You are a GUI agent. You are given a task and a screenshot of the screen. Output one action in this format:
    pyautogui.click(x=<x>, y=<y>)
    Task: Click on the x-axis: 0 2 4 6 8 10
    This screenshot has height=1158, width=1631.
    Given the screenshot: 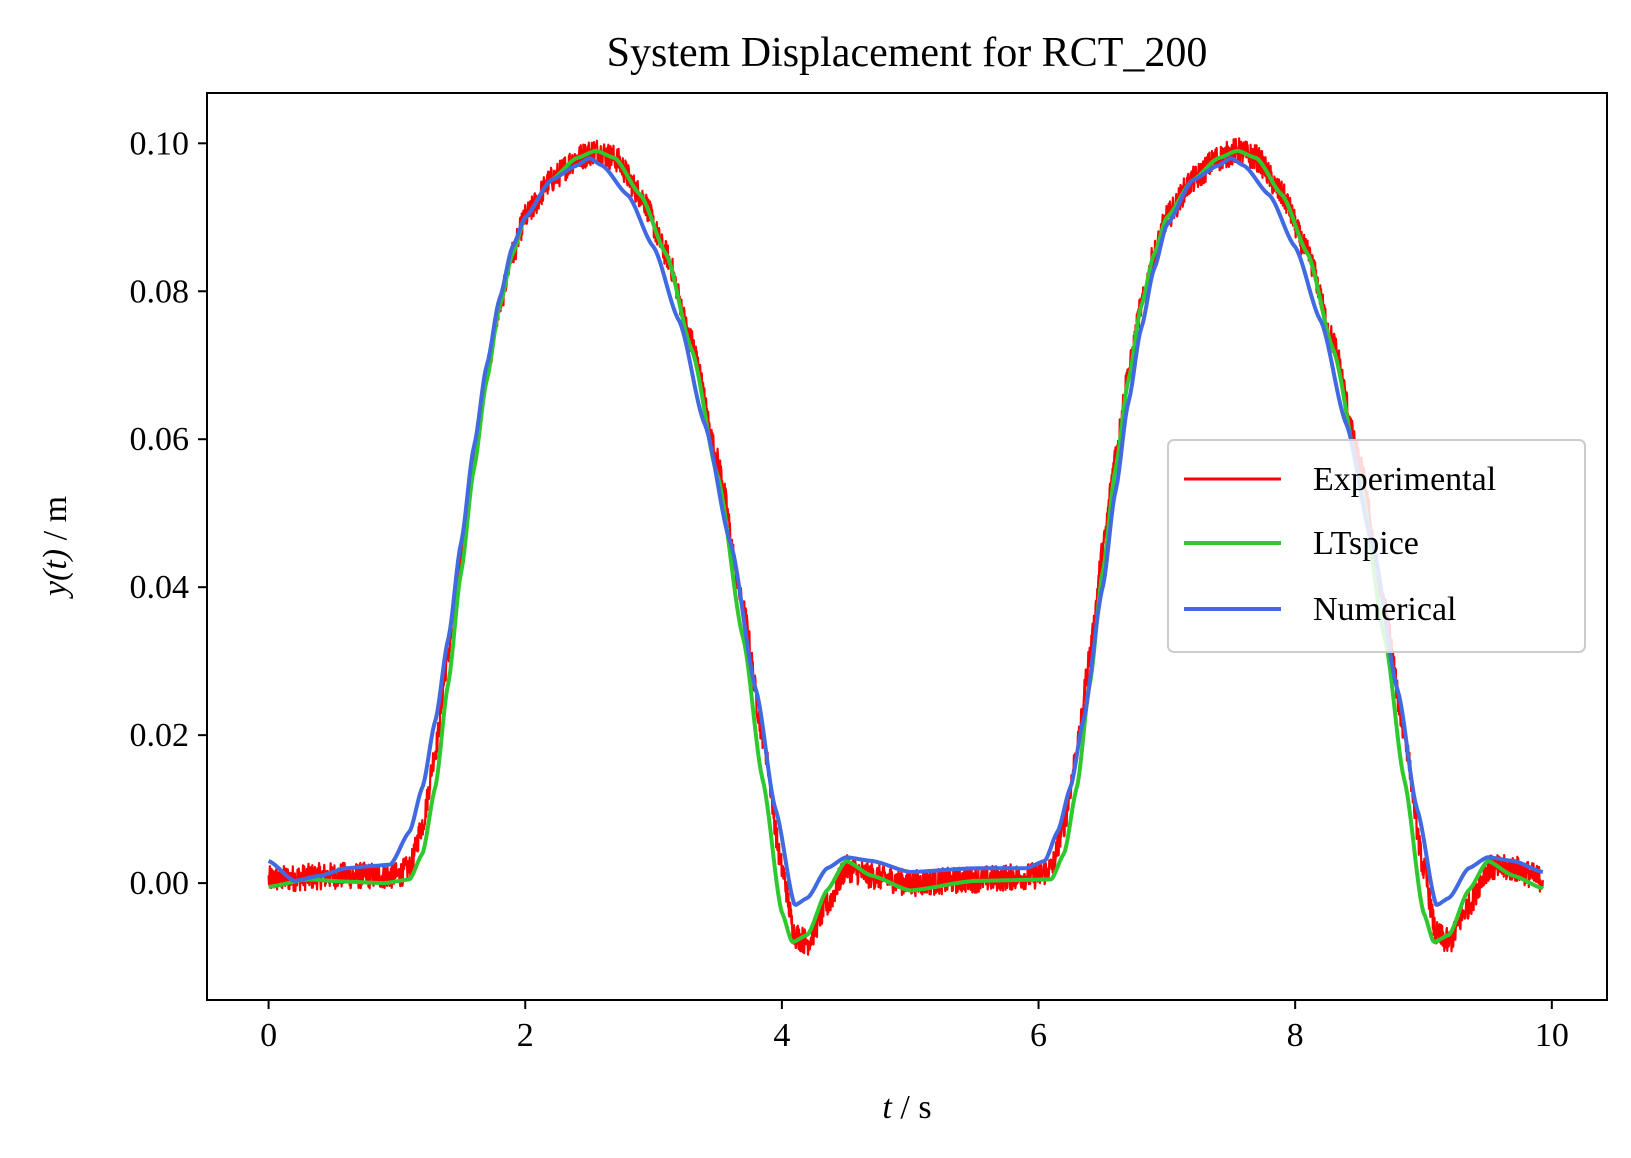 What is the action you would take?
    pyautogui.click(x=914, y=1027)
    